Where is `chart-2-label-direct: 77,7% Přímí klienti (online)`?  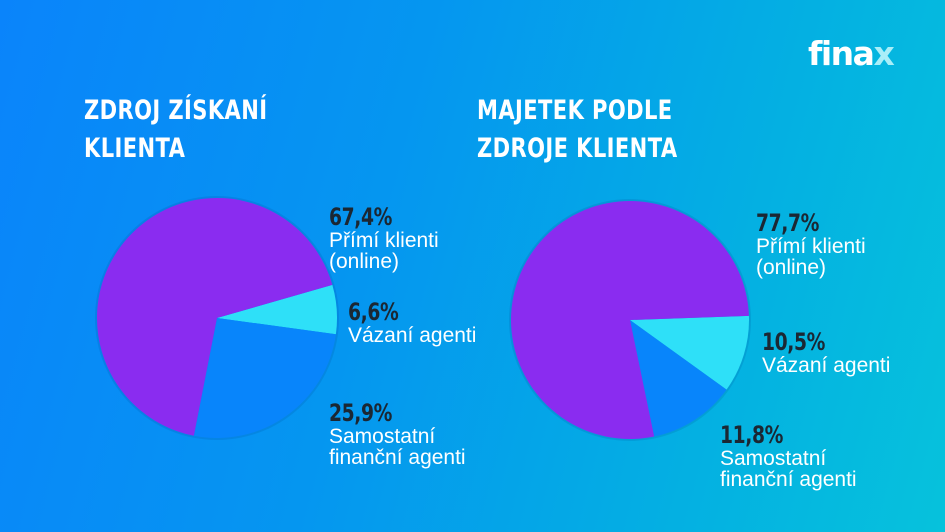 chart-2-label-direct: 77,7% Přímí klienti (online) is located at coordinates (811, 244).